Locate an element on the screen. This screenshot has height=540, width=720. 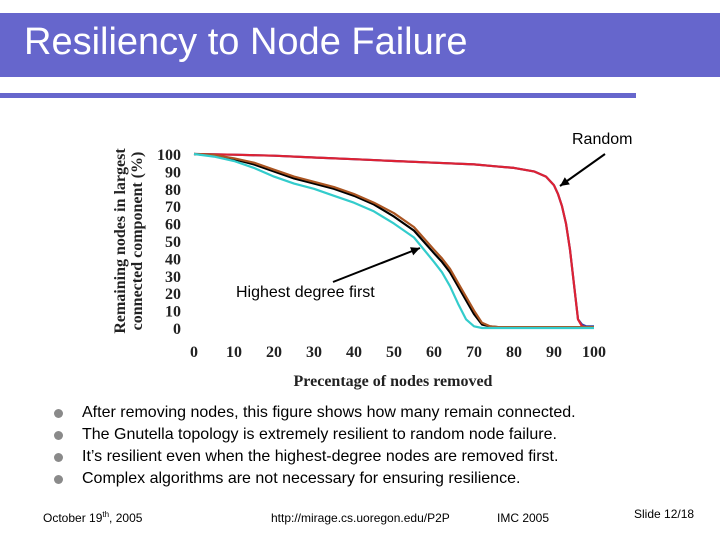
x-axis-label: Precentage of nodes removed is located at coordinates (393, 381).